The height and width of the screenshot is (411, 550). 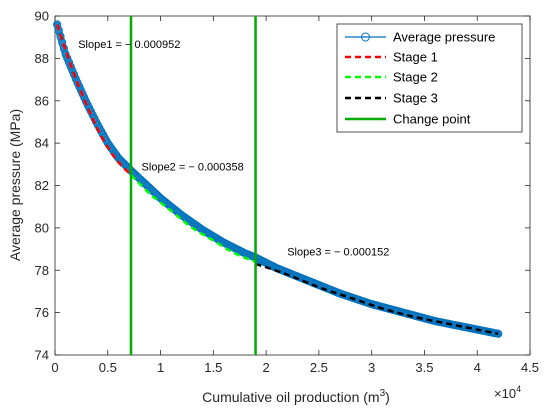 What do you see at coordinates (54, 367) in the screenshot?
I see `x-tick-label: 0` at bounding box center [54, 367].